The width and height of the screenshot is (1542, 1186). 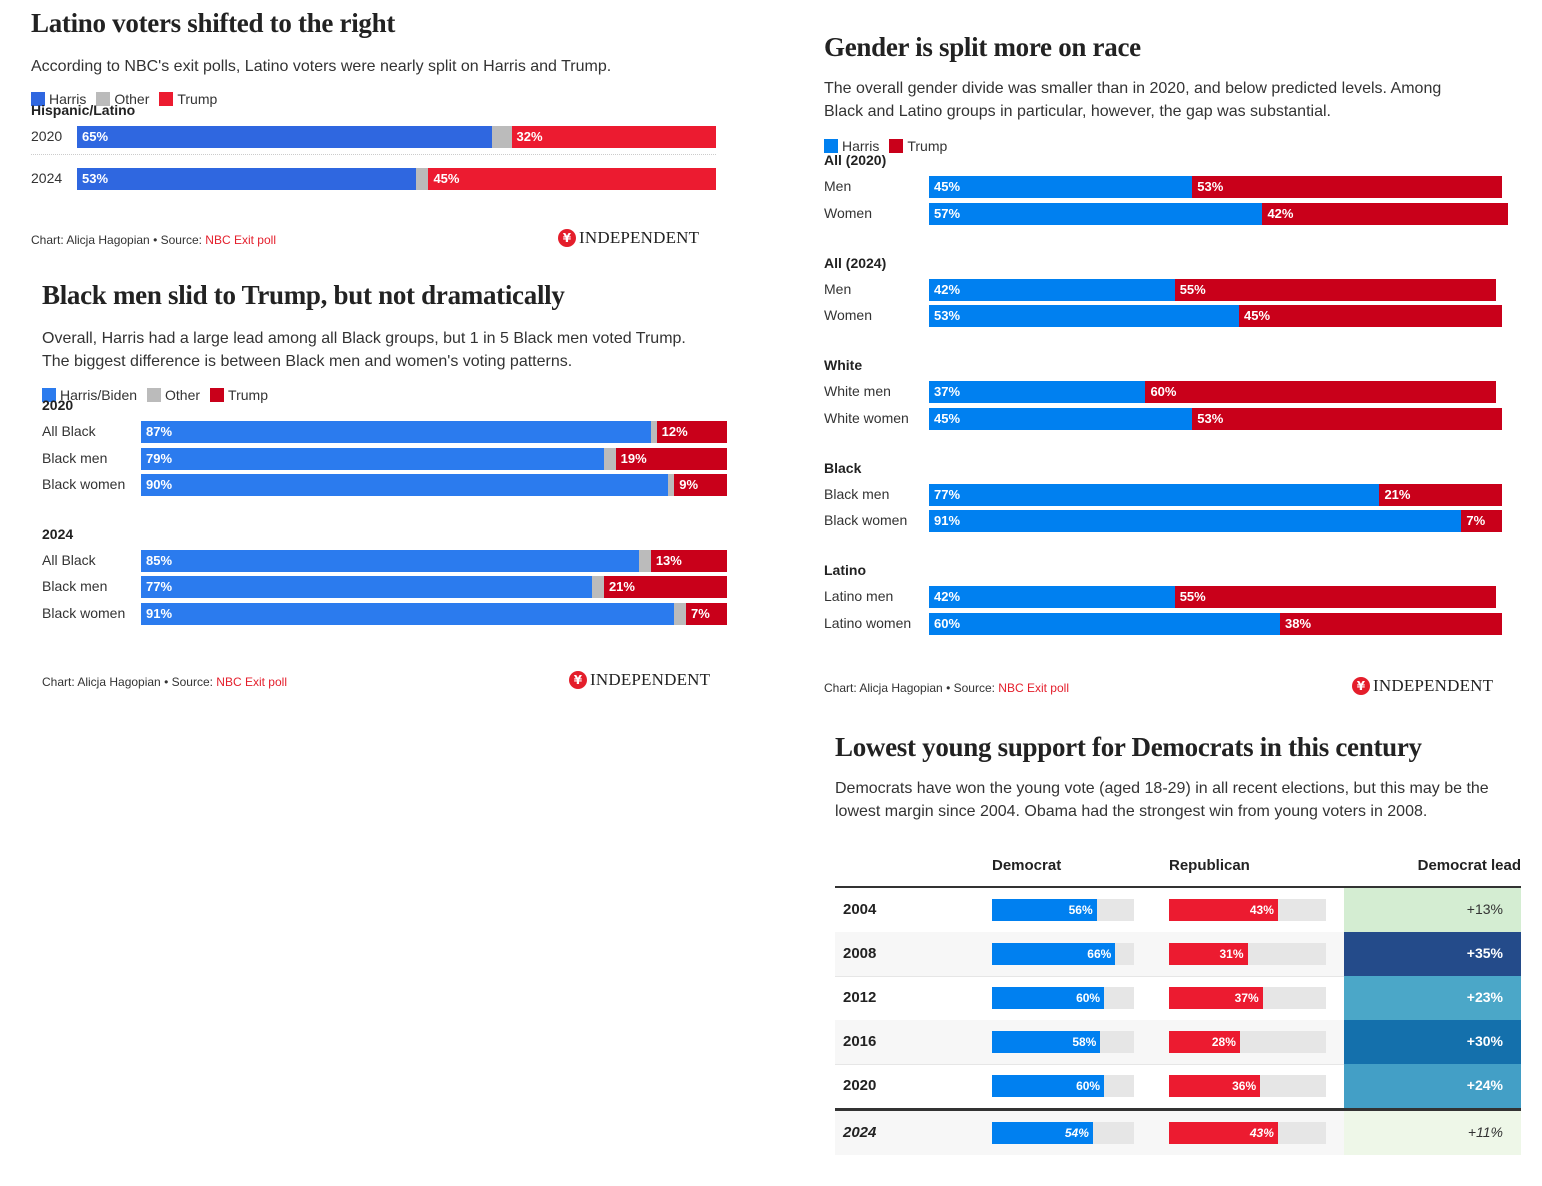 I want to click on rep-bar-track: 37%, so click(x=1247, y=998).